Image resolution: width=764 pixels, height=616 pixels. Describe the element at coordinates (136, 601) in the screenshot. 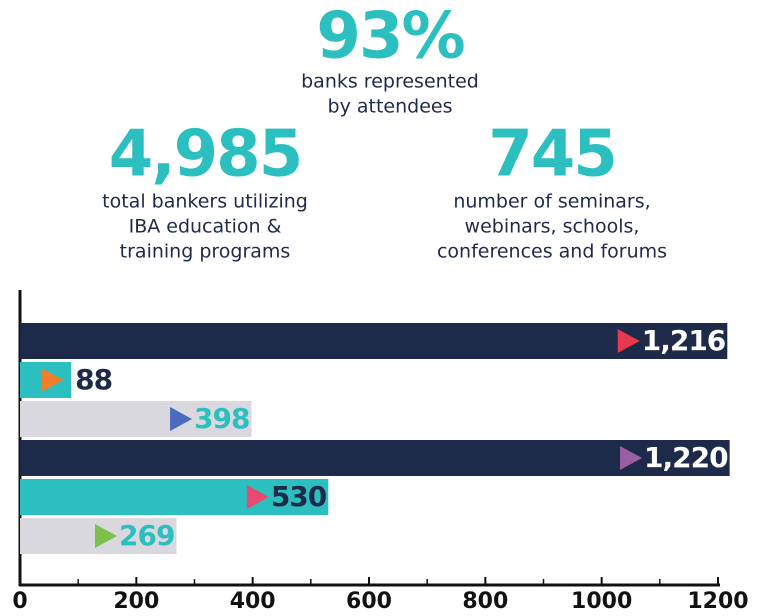

I see `x-tick-label: 200` at that location.